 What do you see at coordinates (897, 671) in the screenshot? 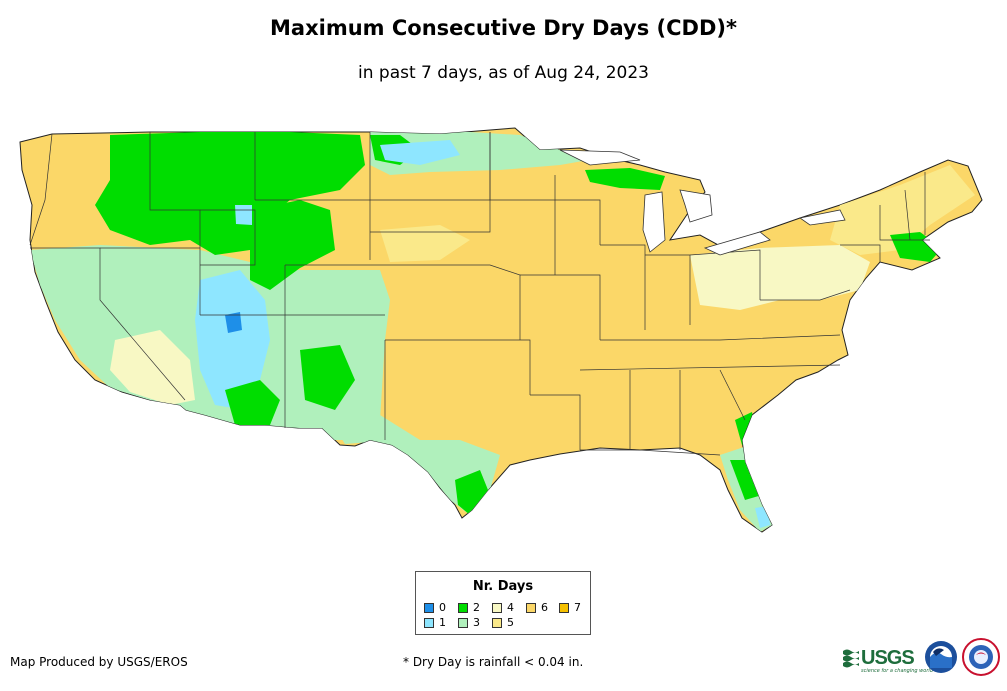
I see `usgs-tagline: science for a changing world` at bounding box center [897, 671].